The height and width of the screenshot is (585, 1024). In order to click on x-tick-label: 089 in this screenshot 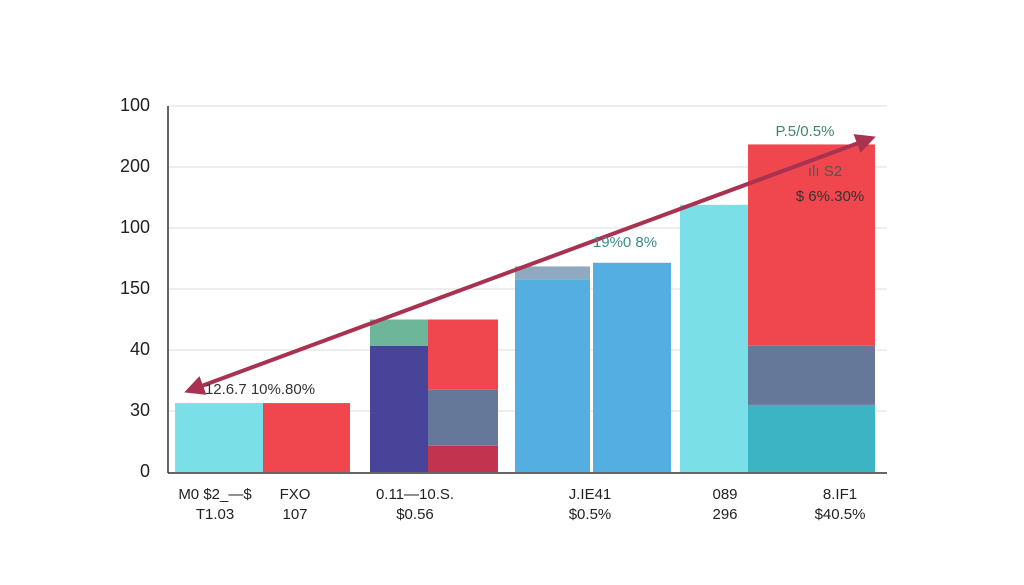, I will do `click(724, 494)`.